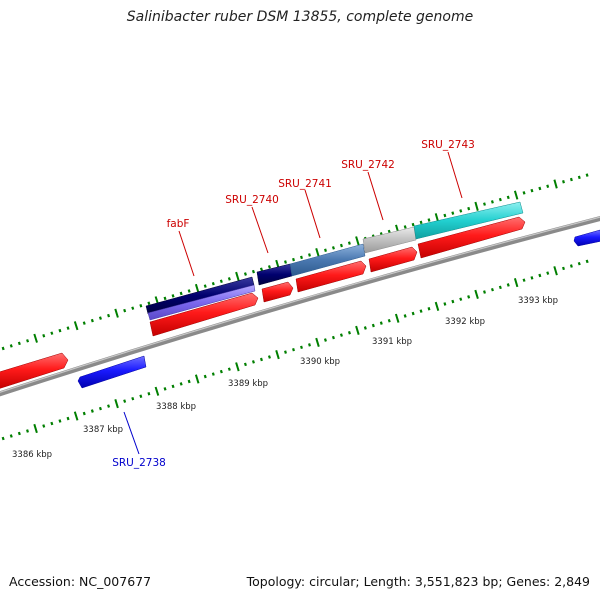  Describe the element at coordinates (176, 407) in the screenshot. I see `kbp-label: 3388 kbp` at that location.